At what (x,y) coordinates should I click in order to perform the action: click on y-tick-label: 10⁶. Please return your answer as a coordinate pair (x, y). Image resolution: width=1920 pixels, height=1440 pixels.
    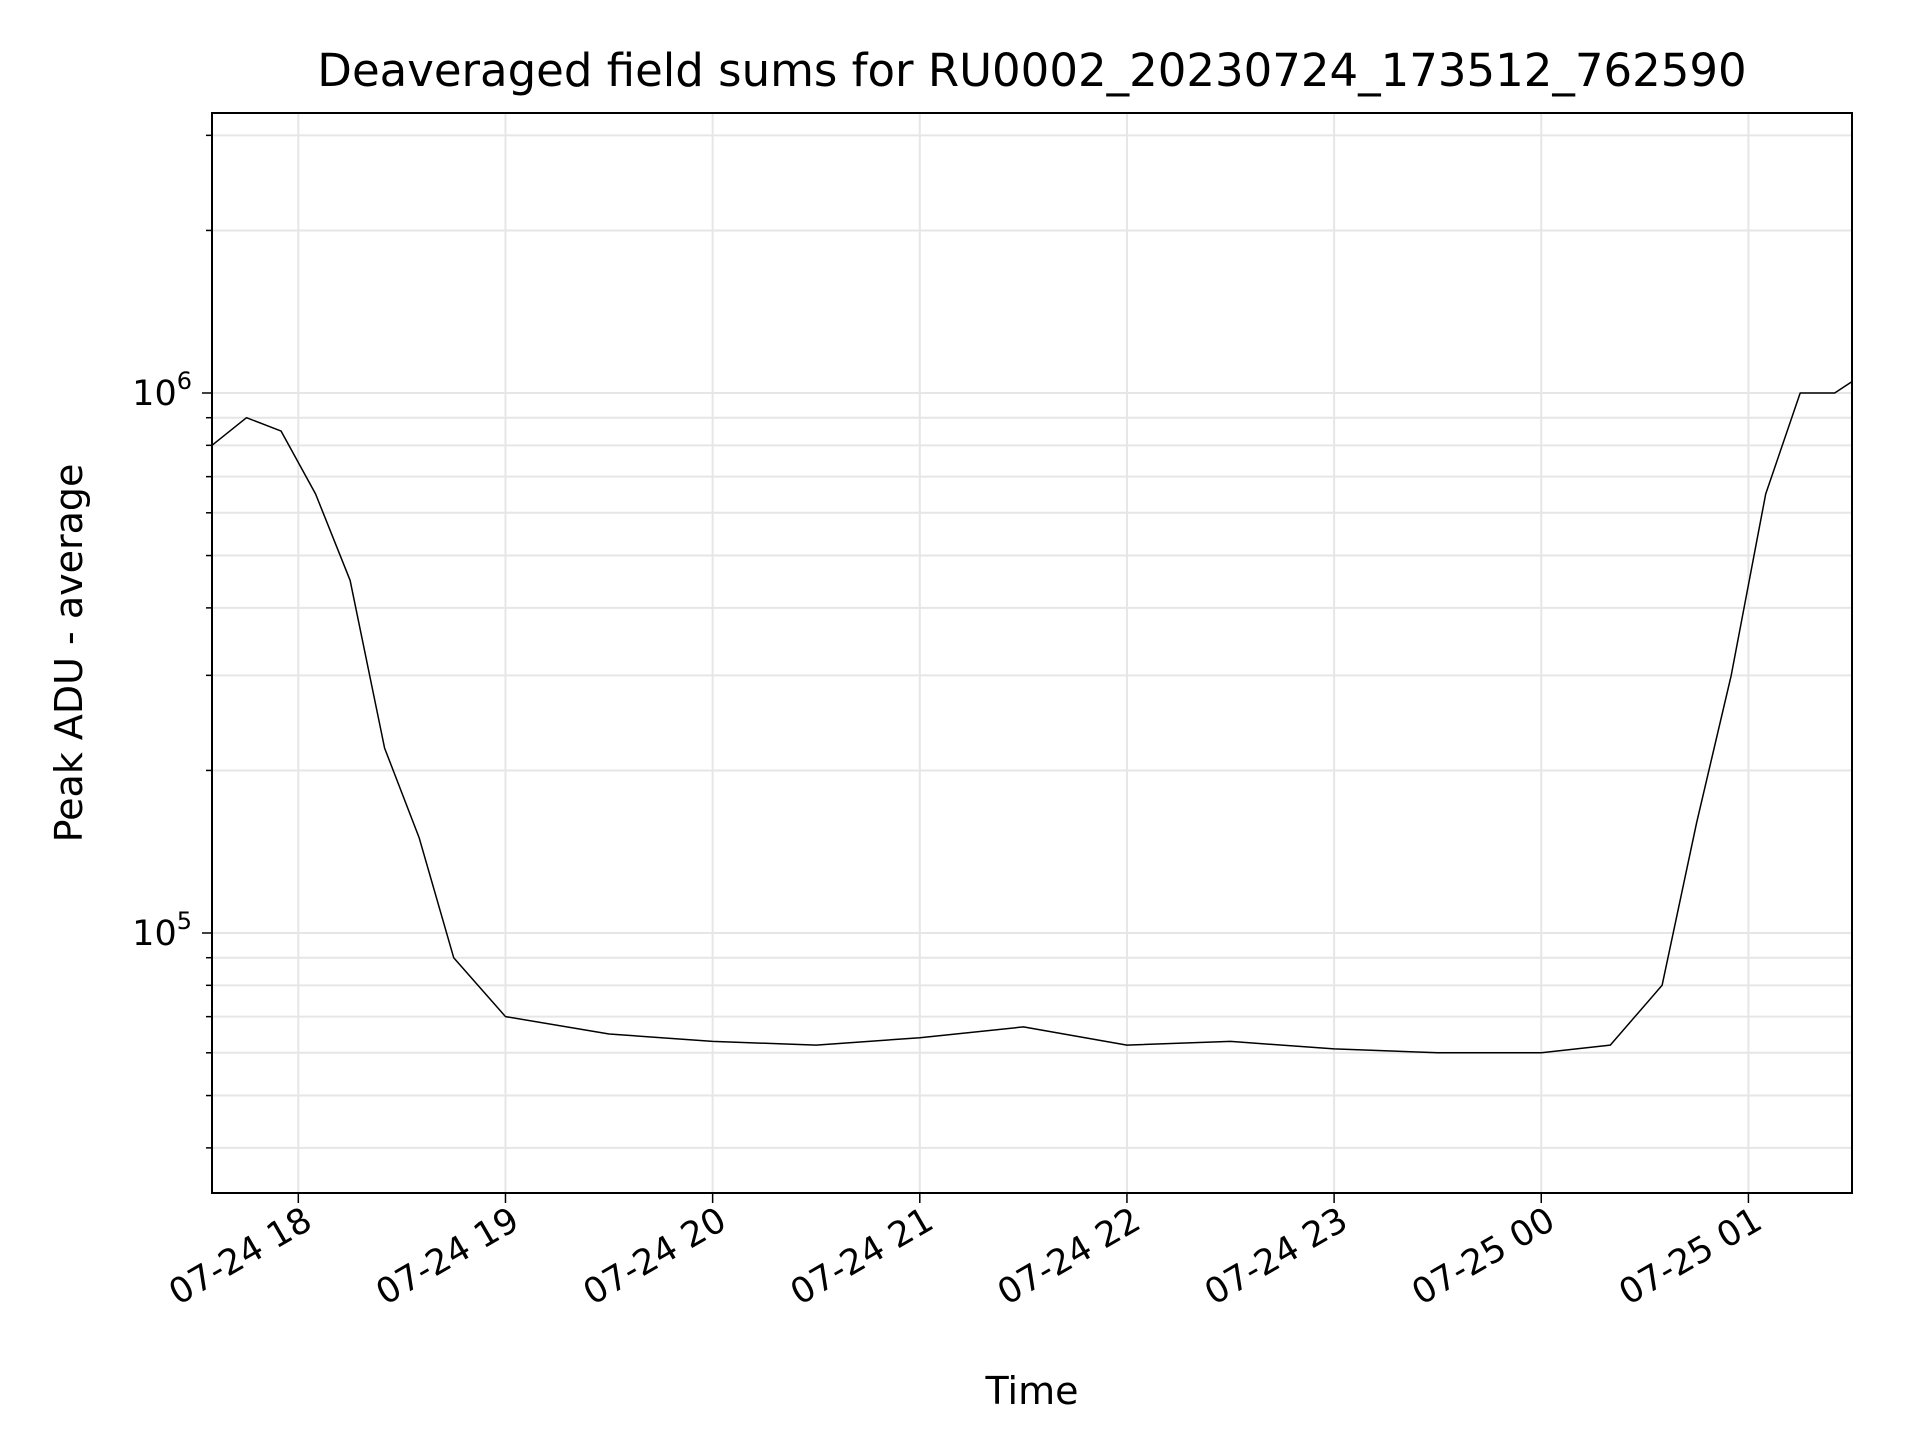
    Looking at the image, I should click on (162, 390).